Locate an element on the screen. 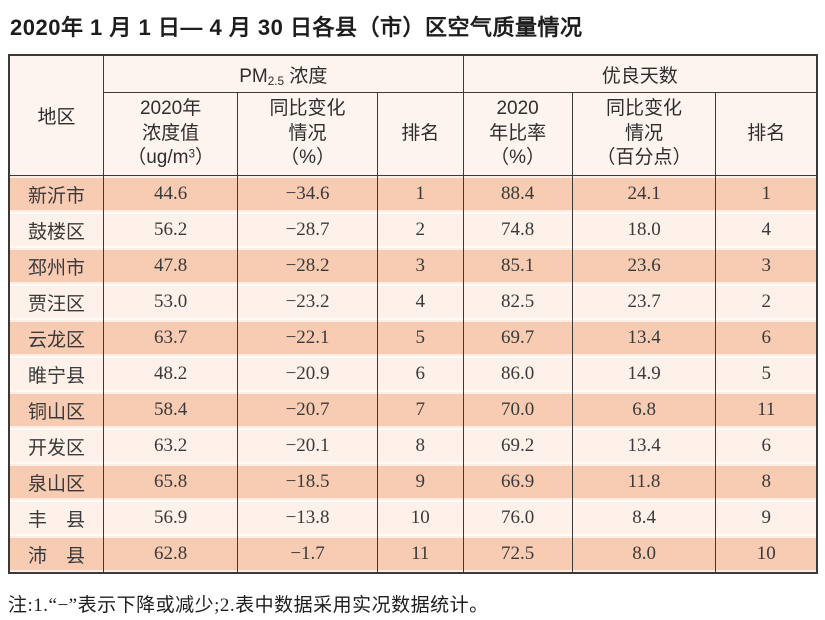 The image size is (825, 620). region-cell: 睢宁县 is located at coordinates (56, 374).